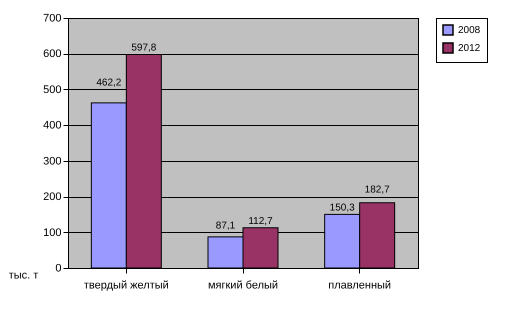  I want to click on y-axis-title: тыс. т, so click(23, 276).